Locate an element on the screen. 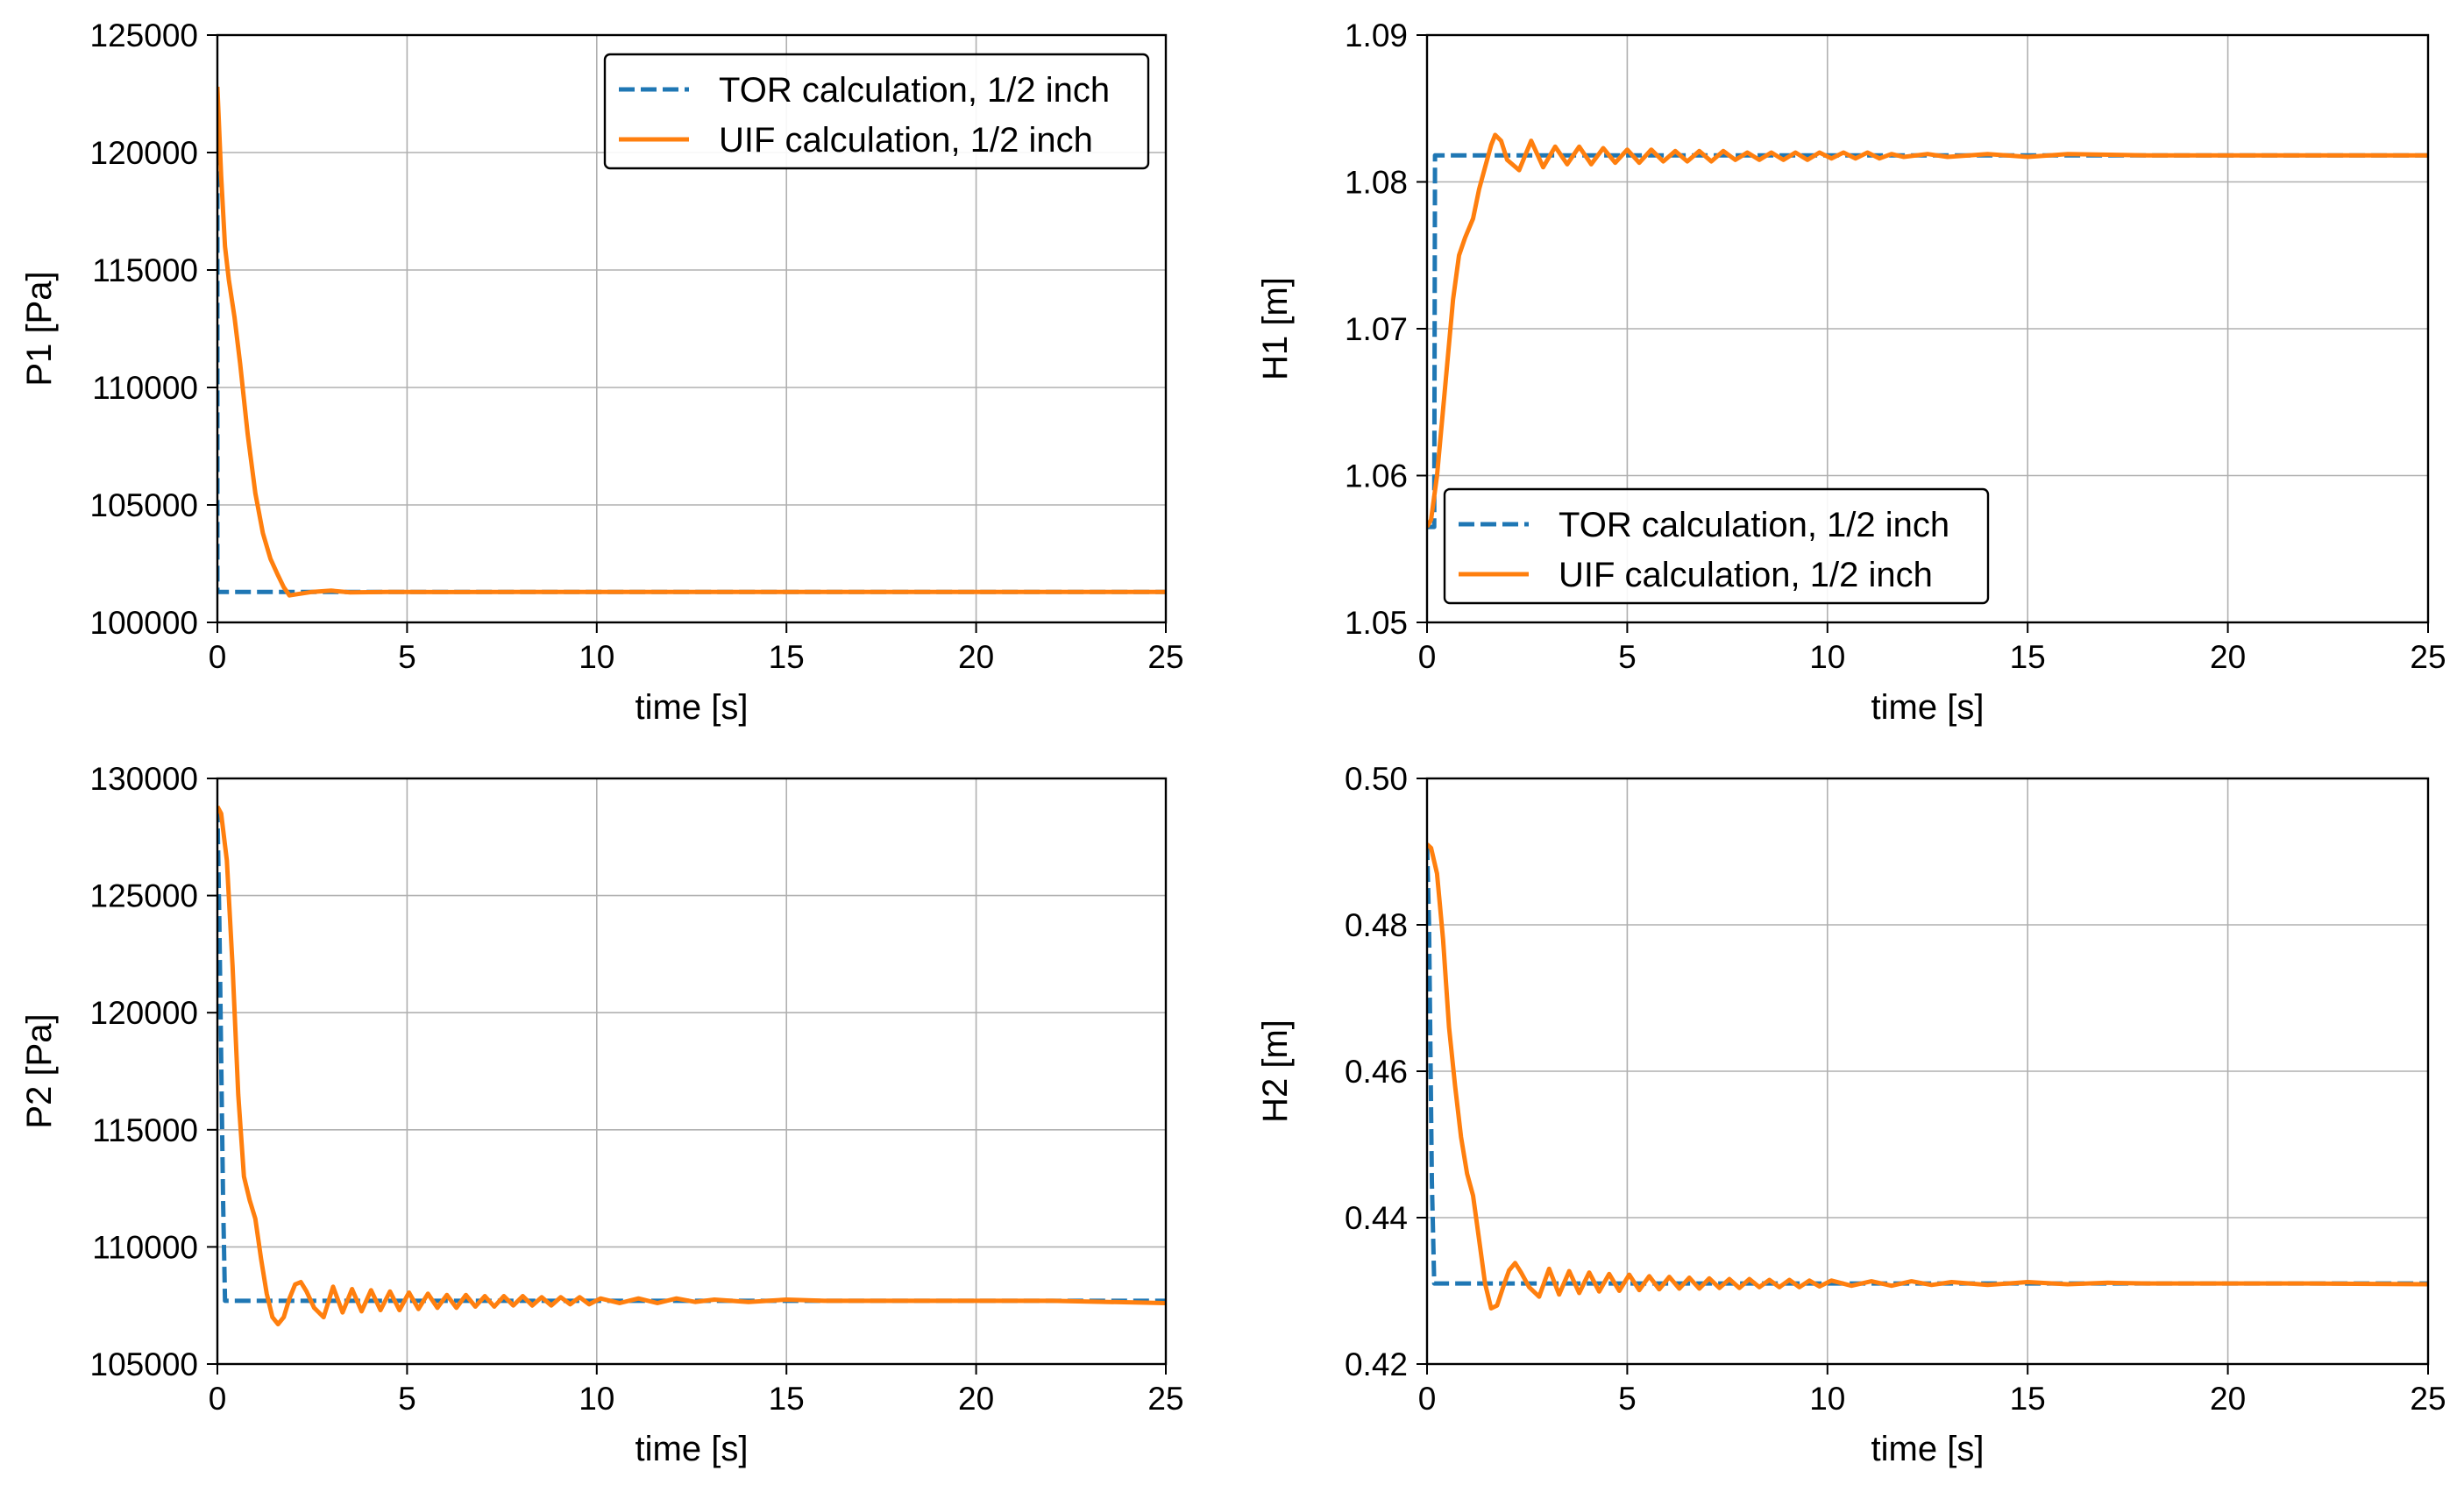 This screenshot has width=2464, height=1485. y-tick-label: 1.05 is located at coordinates (1376, 623).